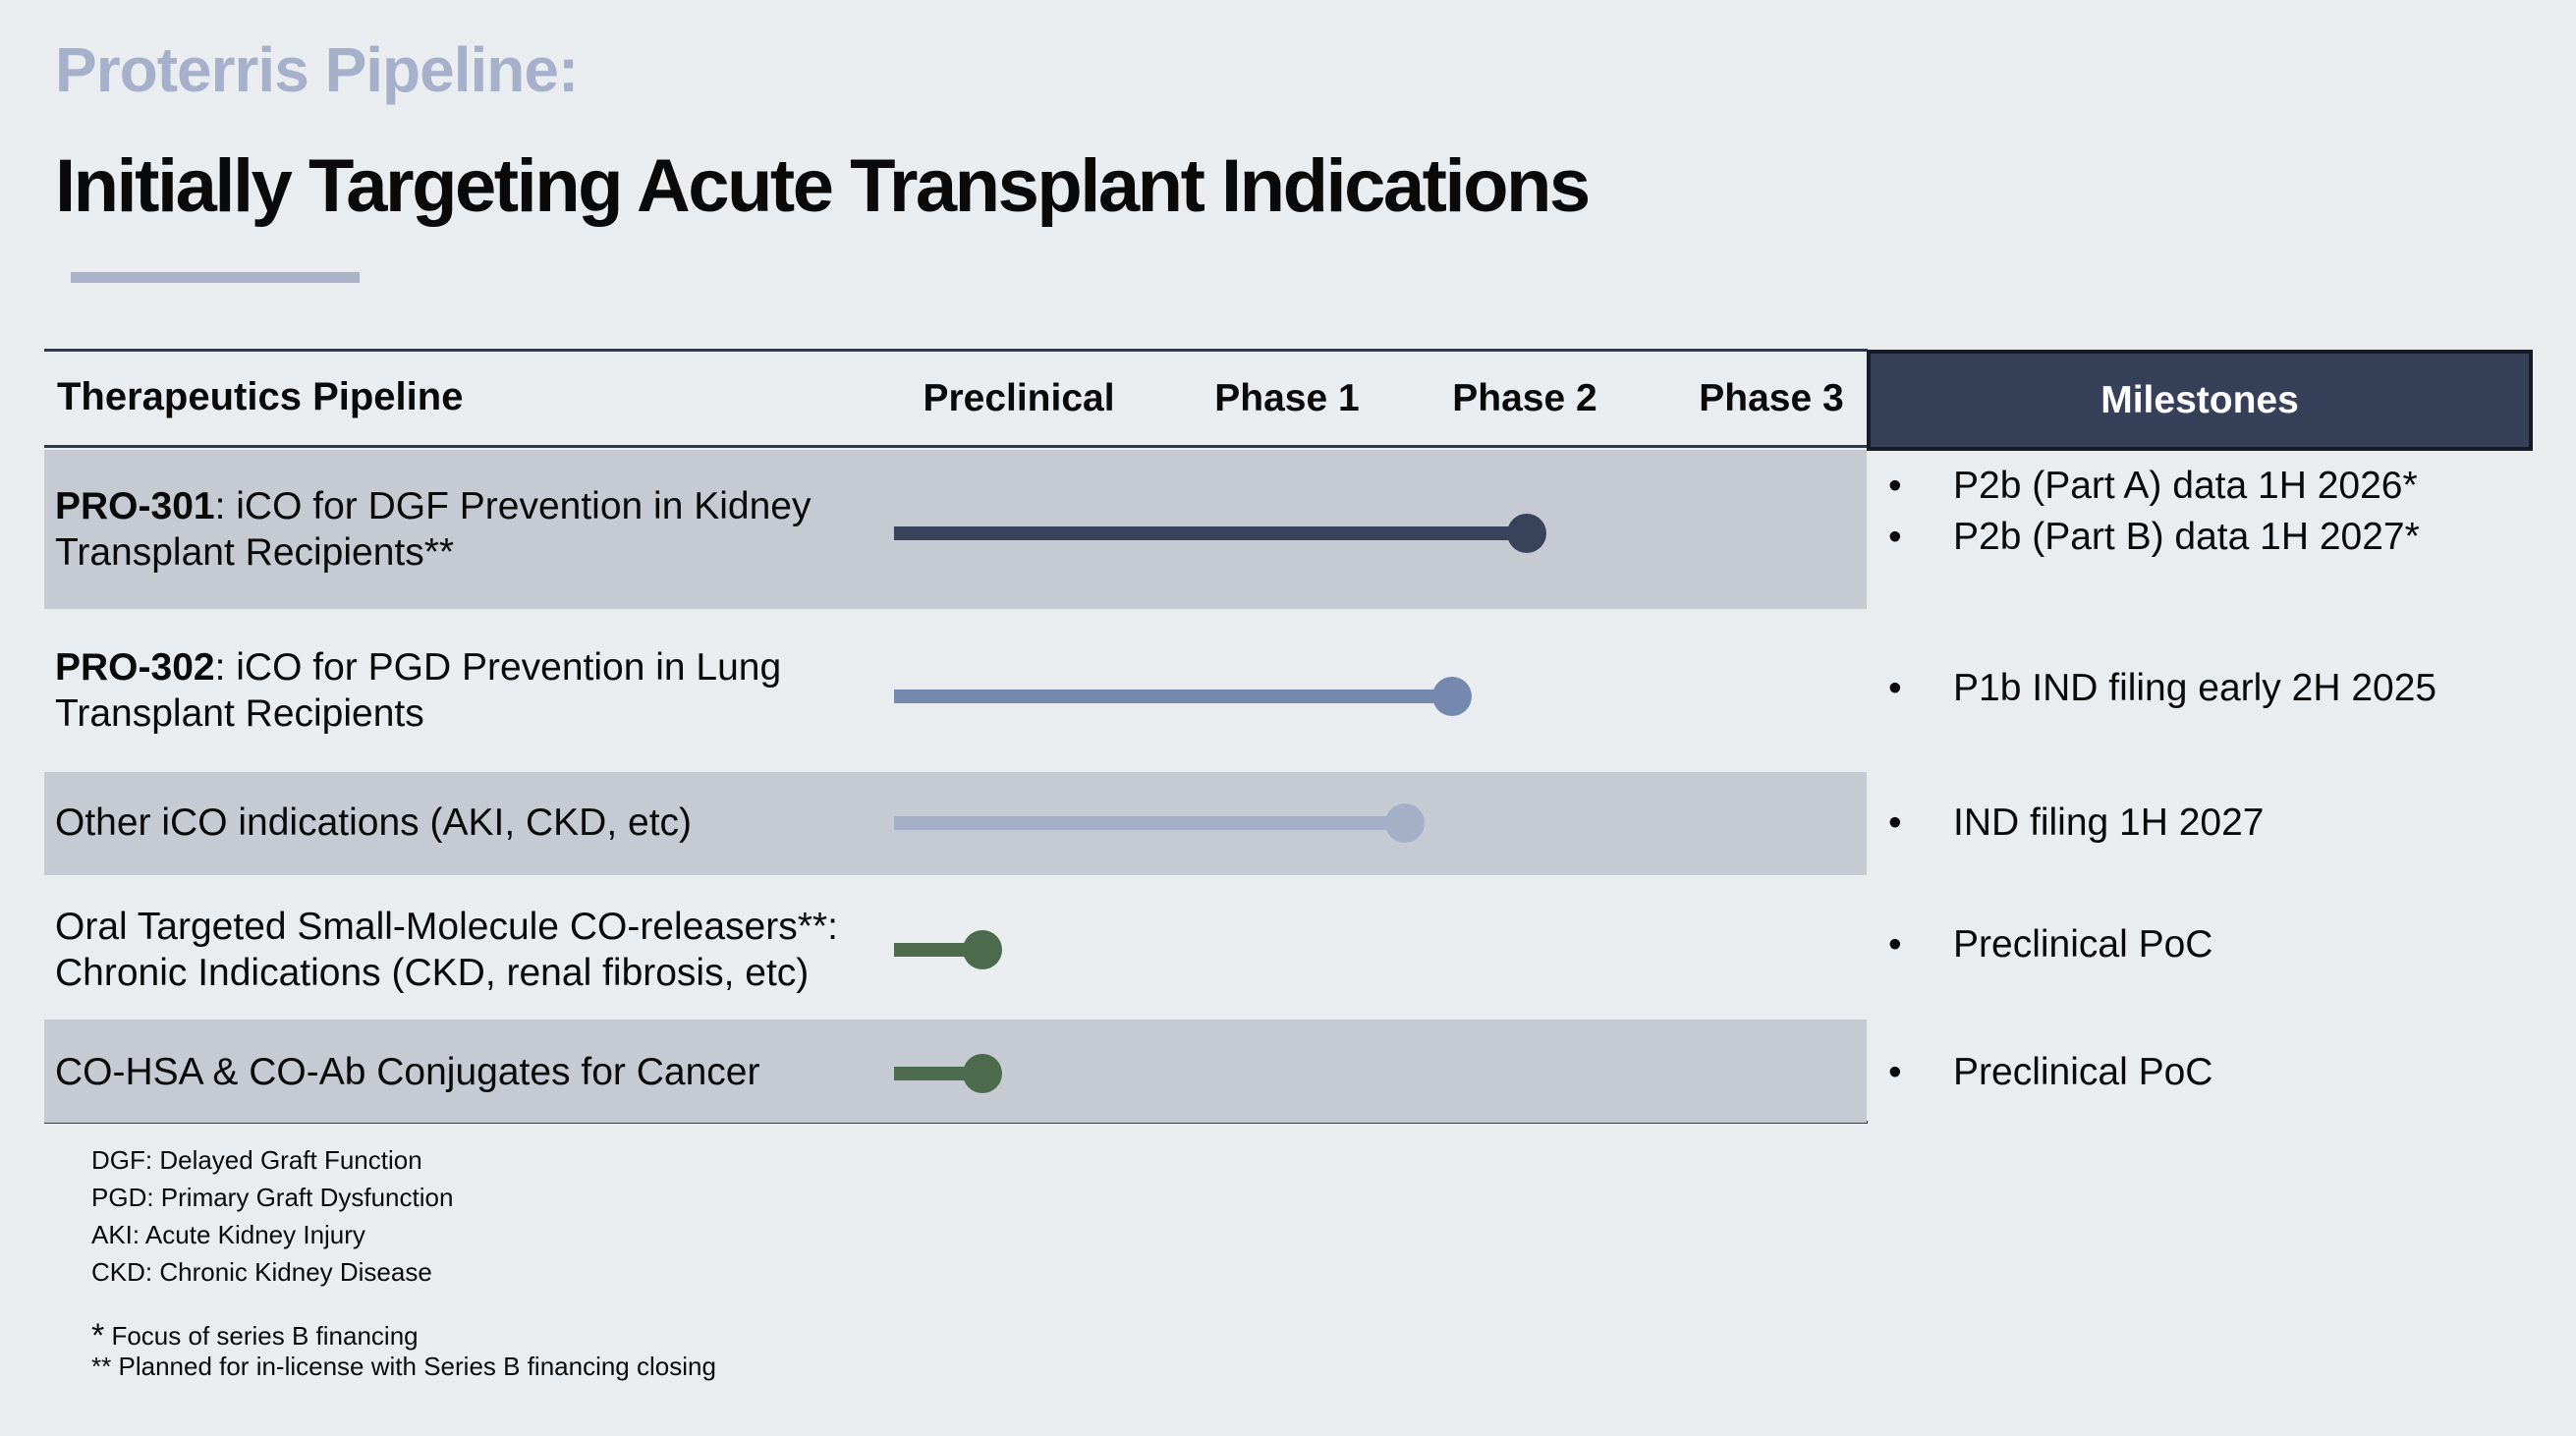 This screenshot has width=2576, height=1436. What do you see at coordinates (2195, 688) in the screenshot?
I see `milestone-text: P1b IND filing early 2H 2025` at bounding box center [2195, 688].